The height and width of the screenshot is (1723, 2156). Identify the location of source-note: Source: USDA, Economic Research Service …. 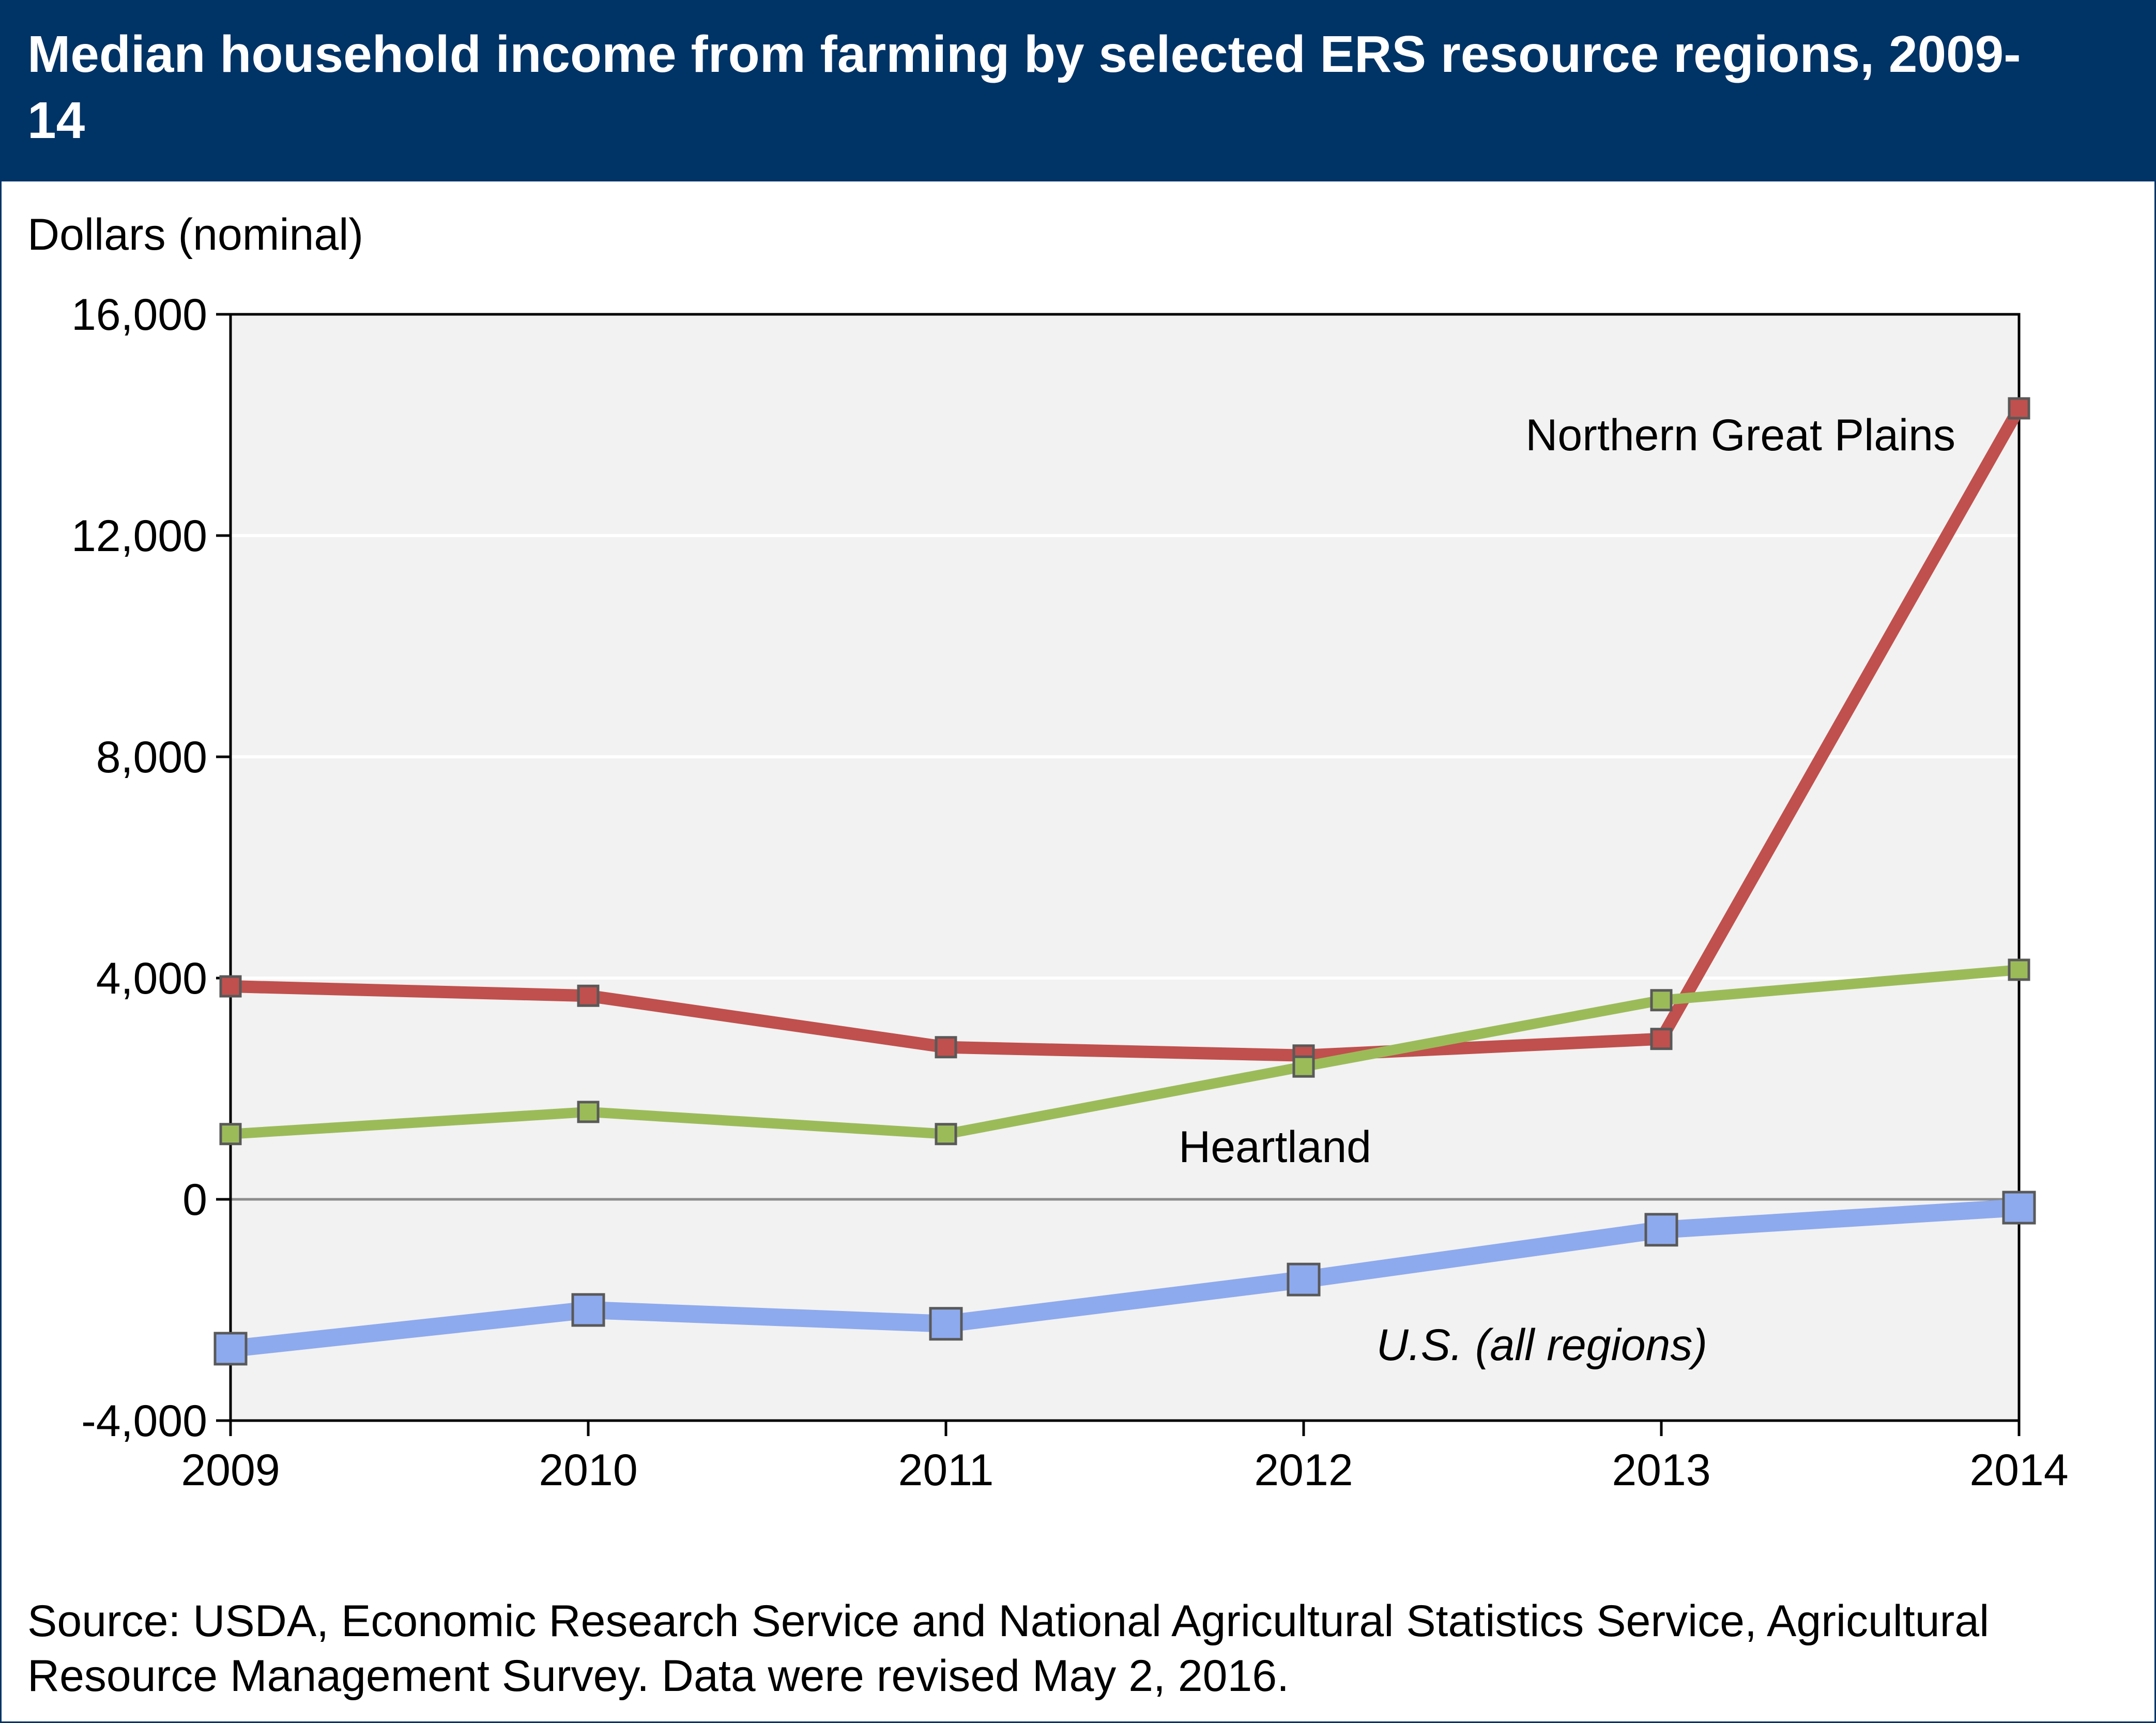
(1009, 1649).